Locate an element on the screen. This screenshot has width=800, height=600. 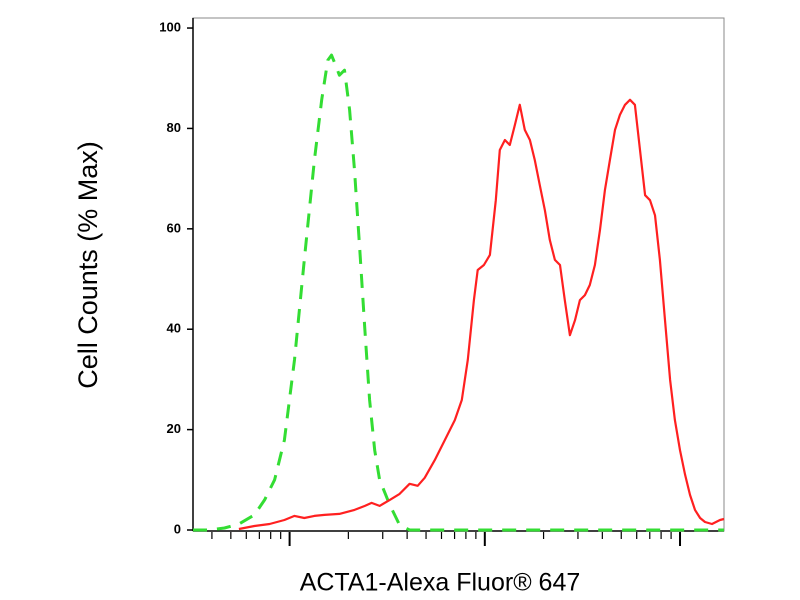
y-tick-label: 100 is located at coordinates (170, 26).